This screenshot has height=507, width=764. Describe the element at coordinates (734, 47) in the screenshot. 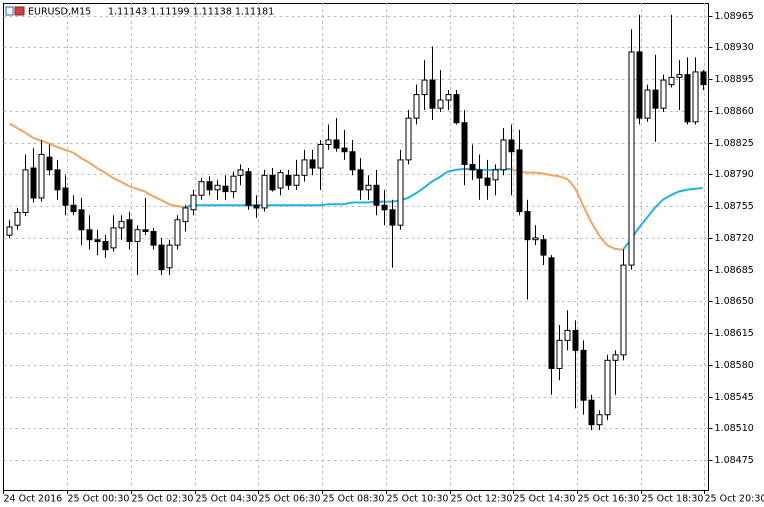

I see `y-tick-label: 1.08930` at that location.